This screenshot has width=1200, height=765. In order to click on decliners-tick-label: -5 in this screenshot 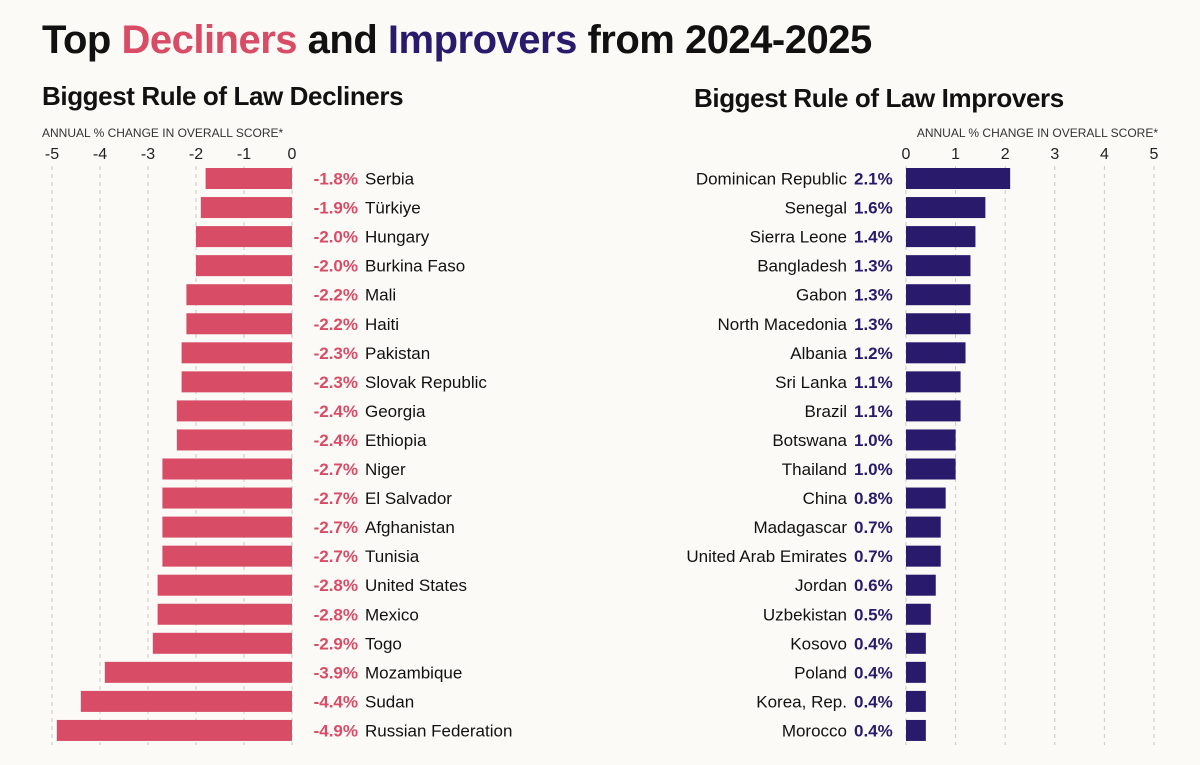, I will do `click(52, 154)`.